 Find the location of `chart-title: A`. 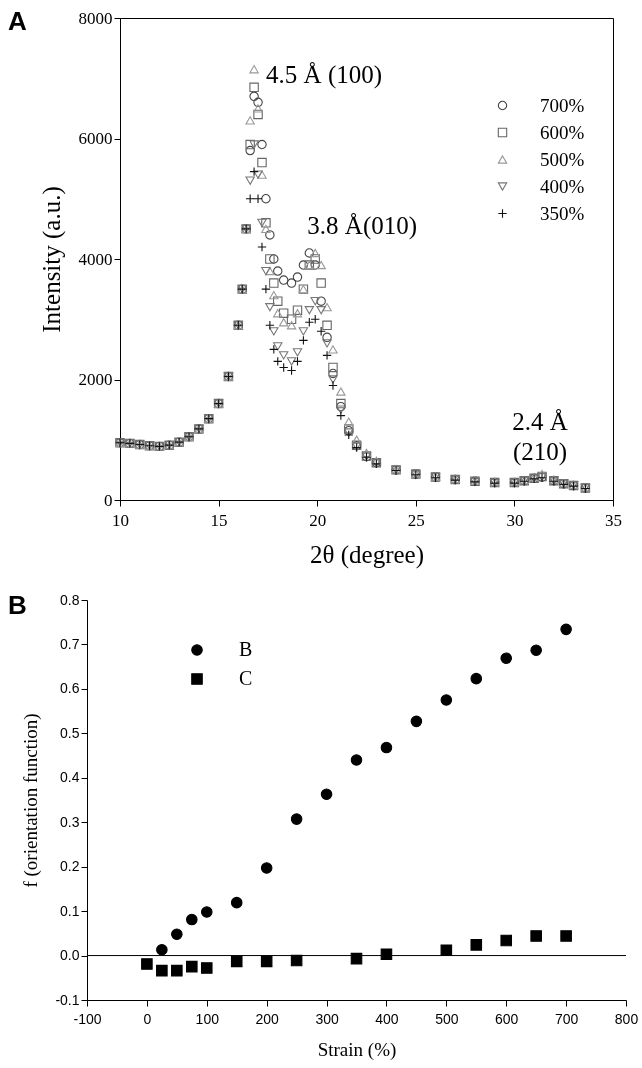

chart-title: A is located at coordinates (17, 21).